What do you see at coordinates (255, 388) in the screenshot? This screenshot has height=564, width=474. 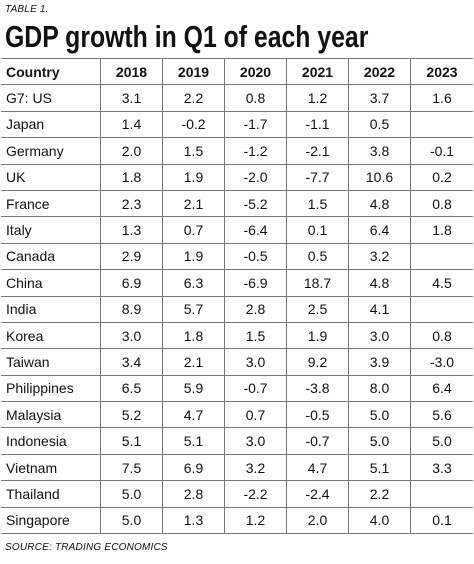 I see `value-cell: -0.7` at bounding box center [255, 388].